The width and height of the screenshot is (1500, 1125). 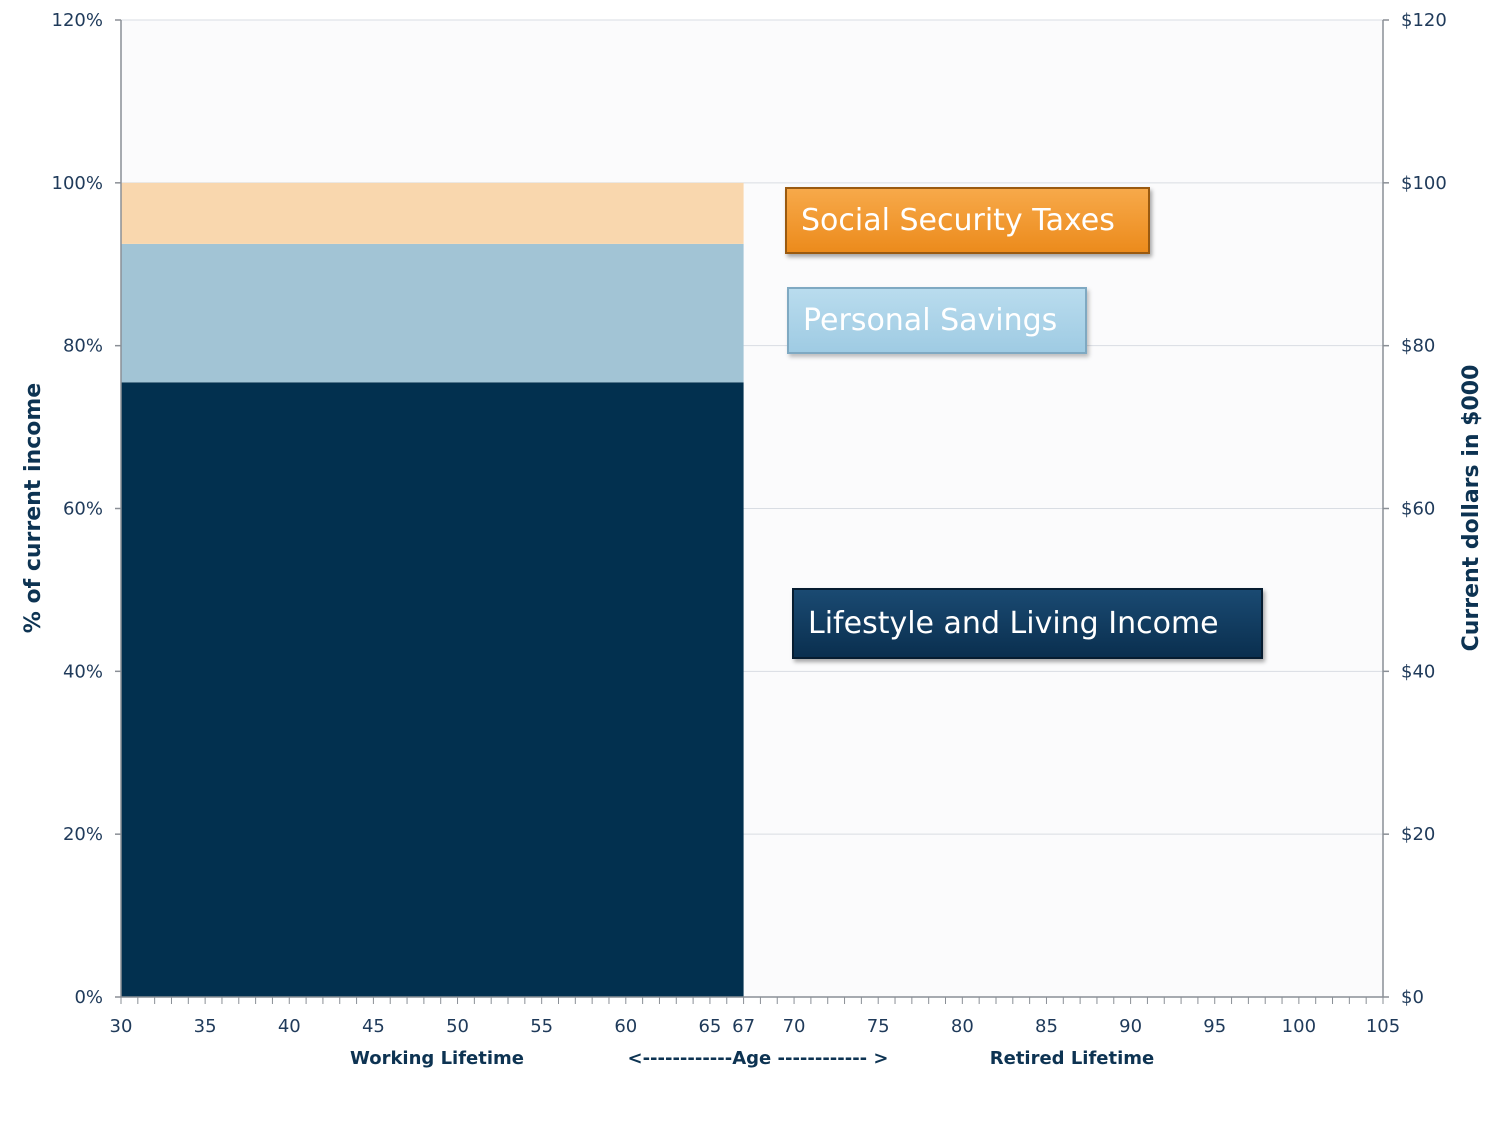 What do you see at coordinates (878, 1026) in the screenshot?
I see `x-tick-label: 75` at bounding box center [878, 1026].